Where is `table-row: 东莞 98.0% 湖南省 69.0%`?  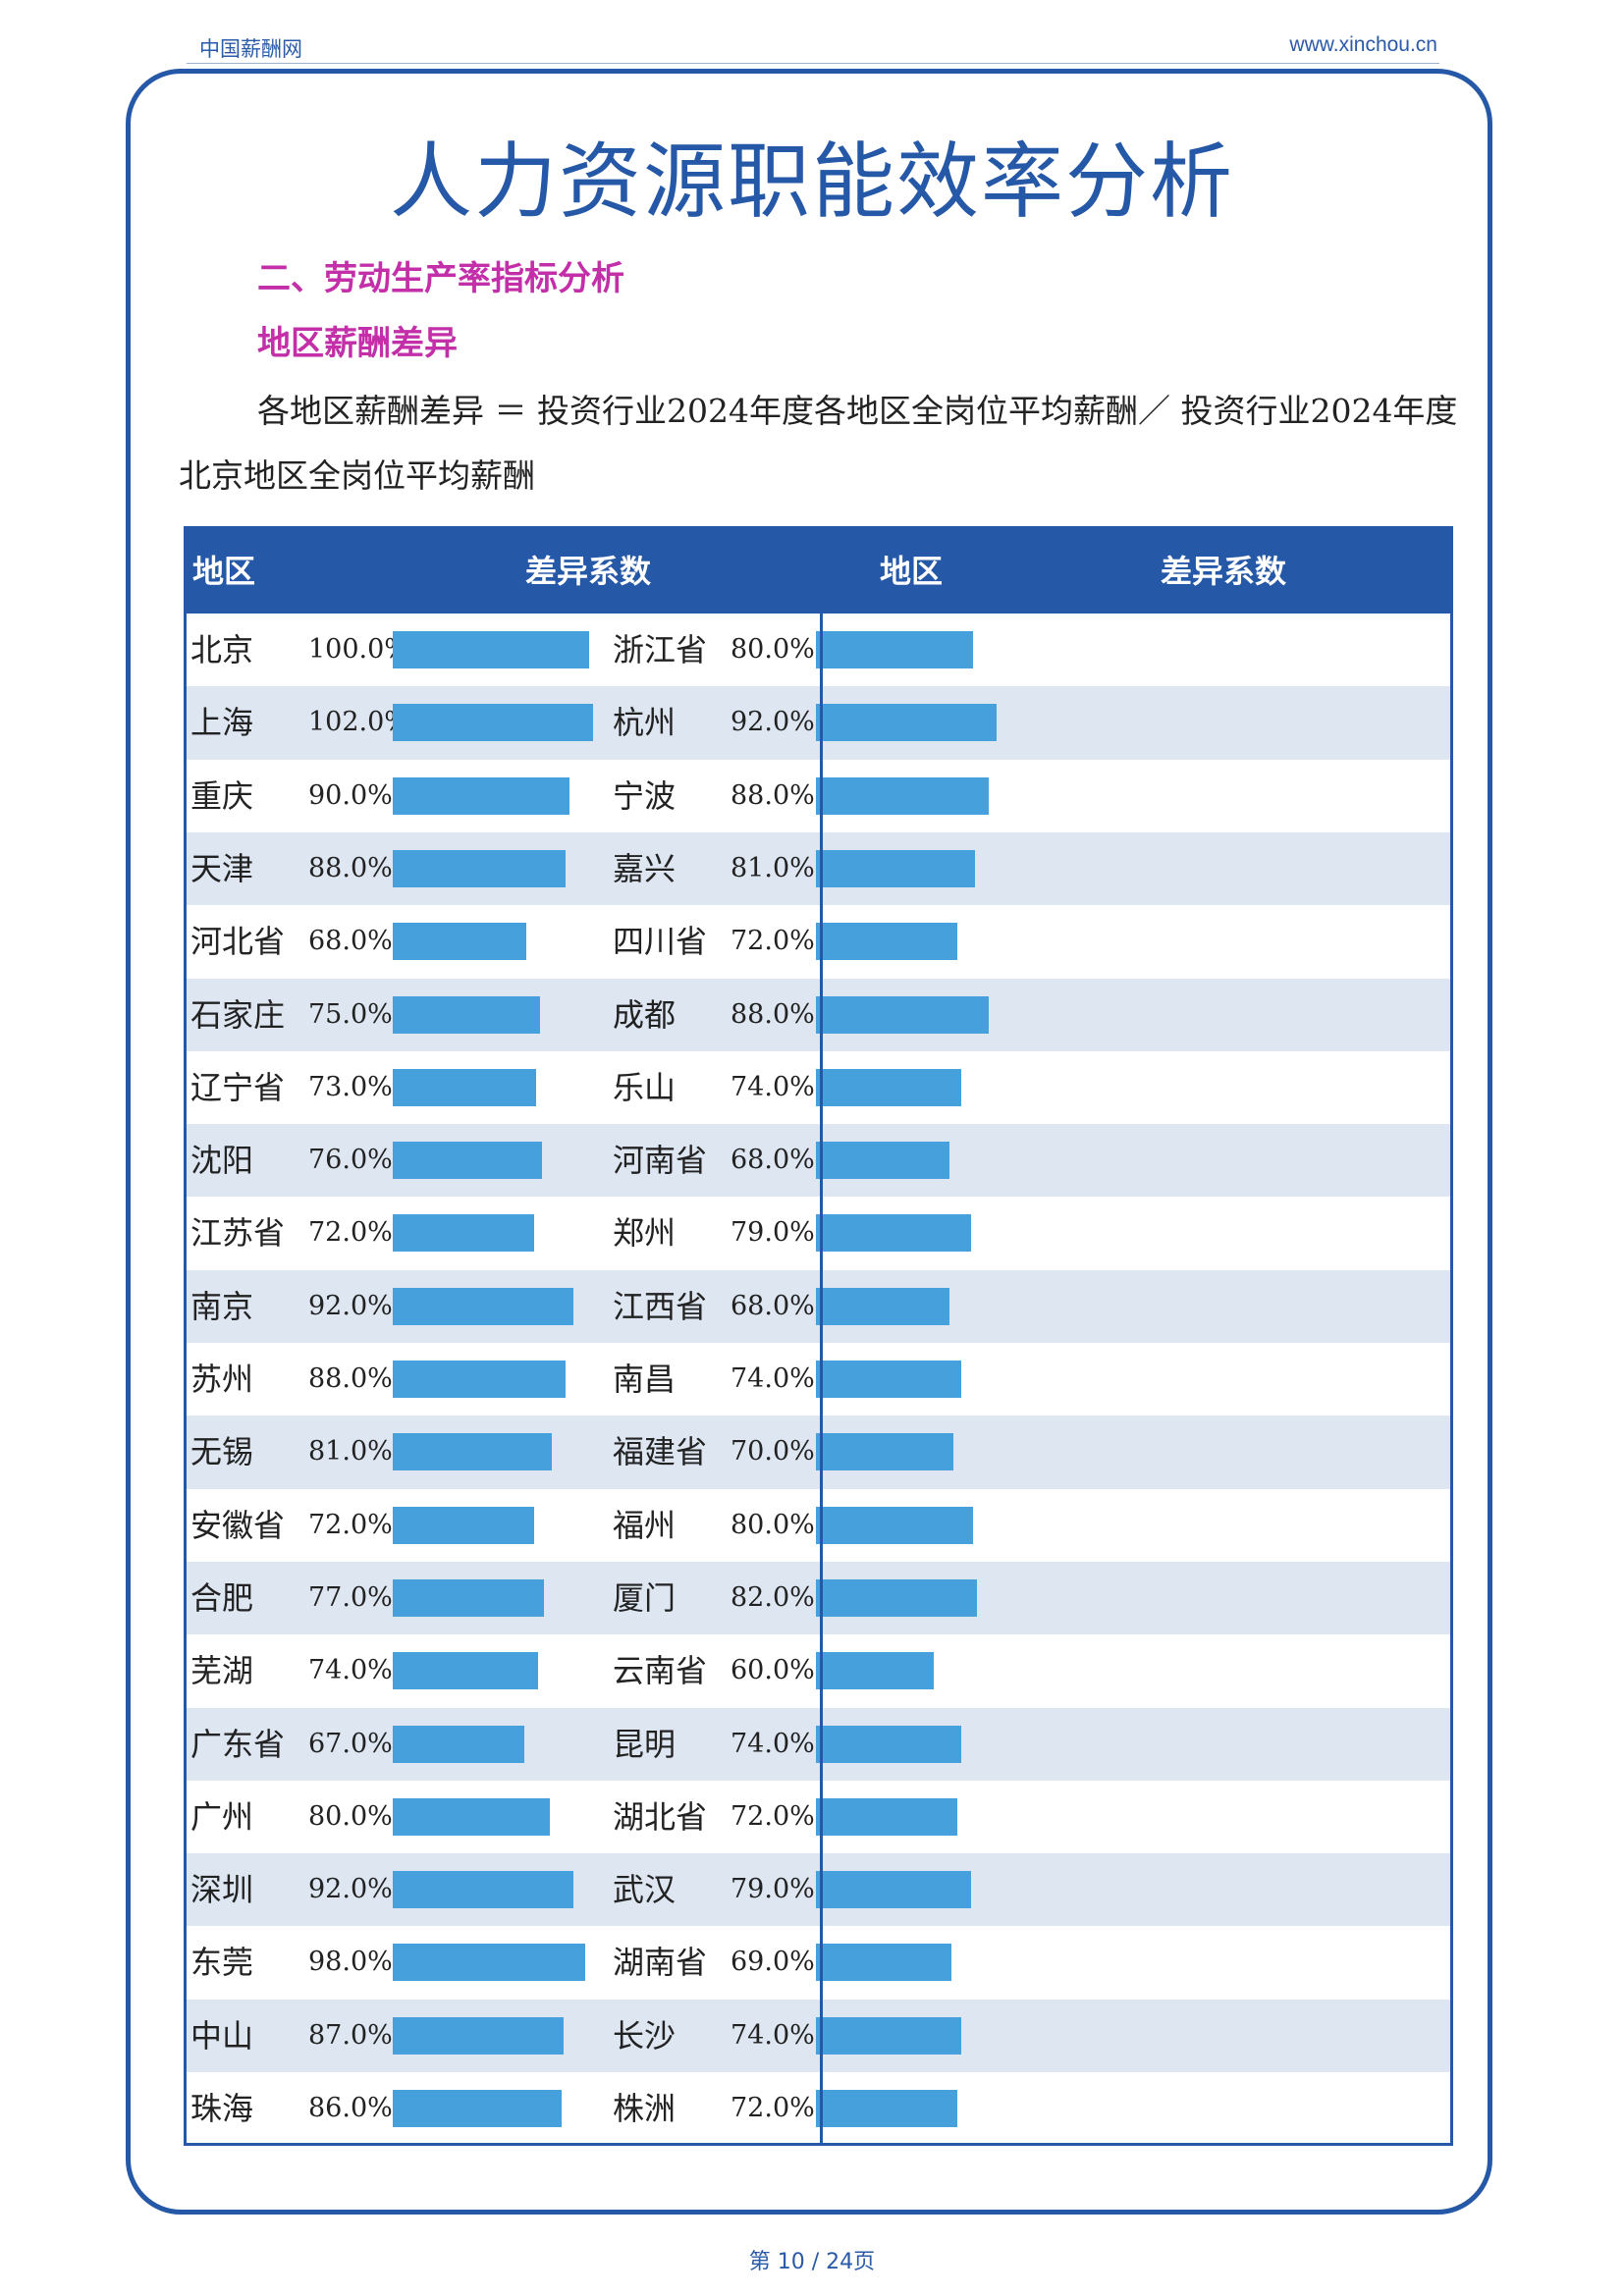 table-row: 东莞 98.0% 湖南省 69.0% is located at coordinates (818, 1962).